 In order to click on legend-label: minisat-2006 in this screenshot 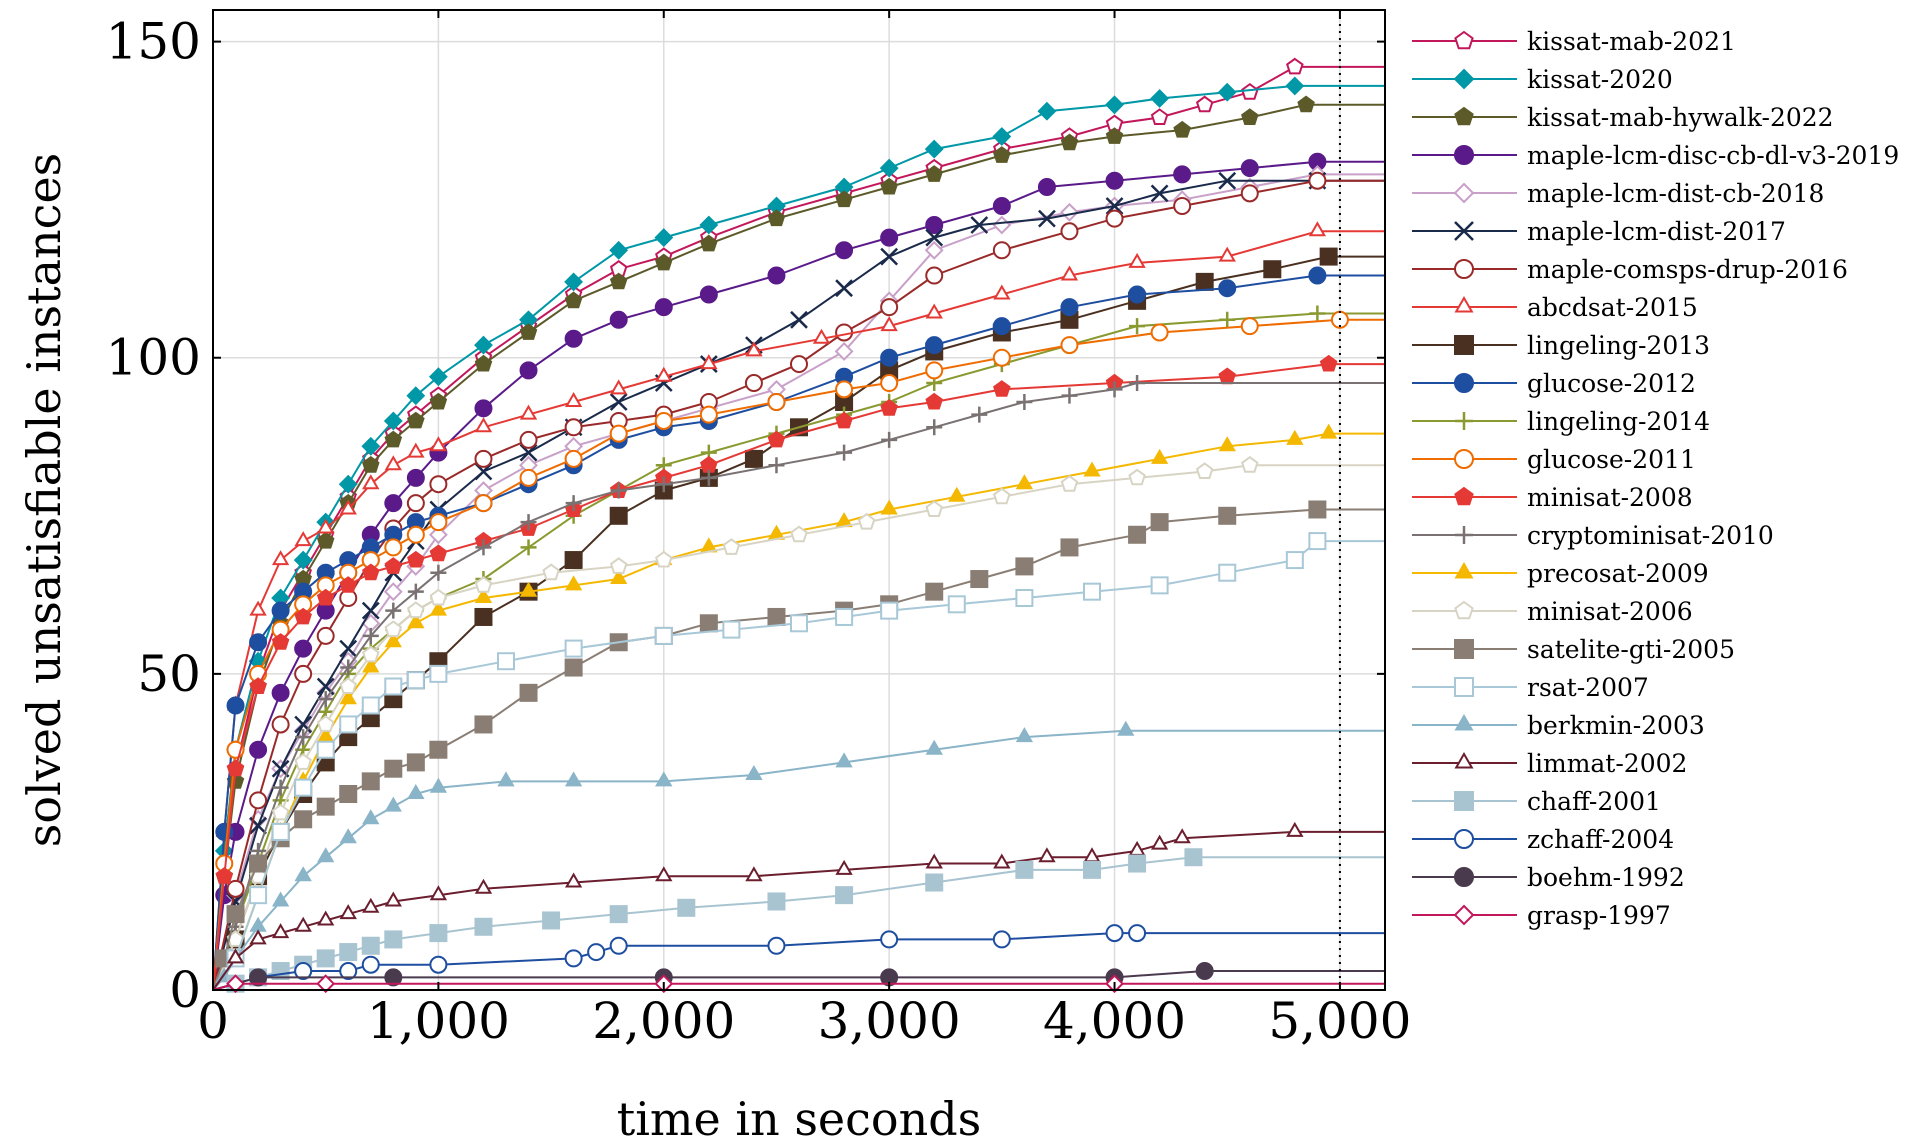, I will do `click(1610, 611)`.